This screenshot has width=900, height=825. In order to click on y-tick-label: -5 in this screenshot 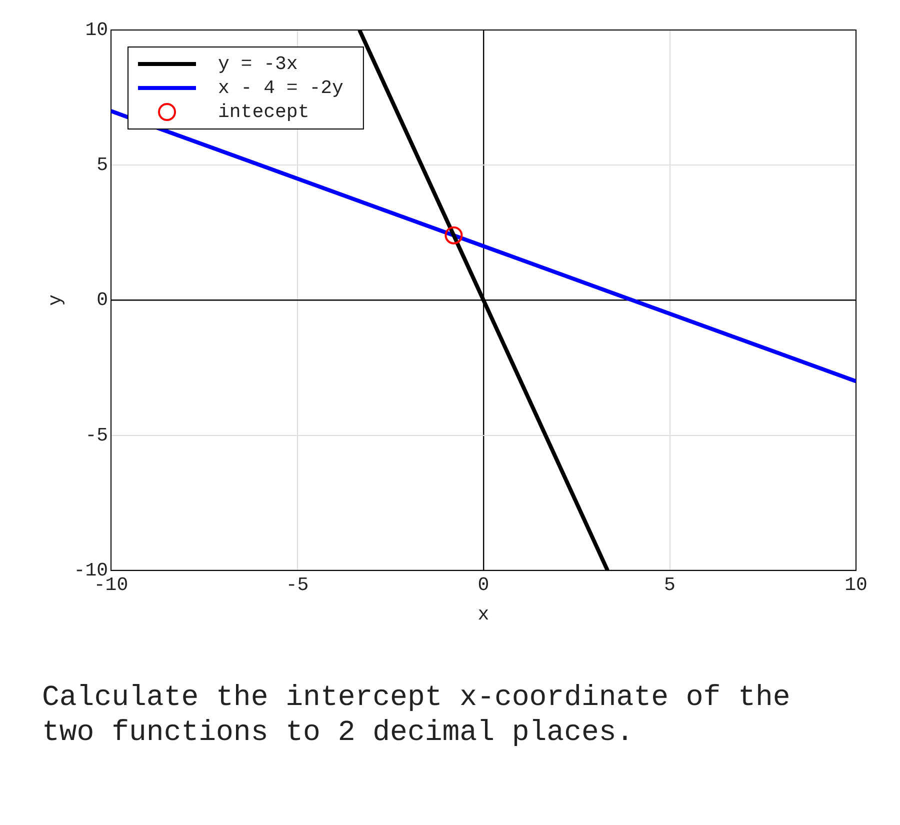, I will do `click(96, 435)`.